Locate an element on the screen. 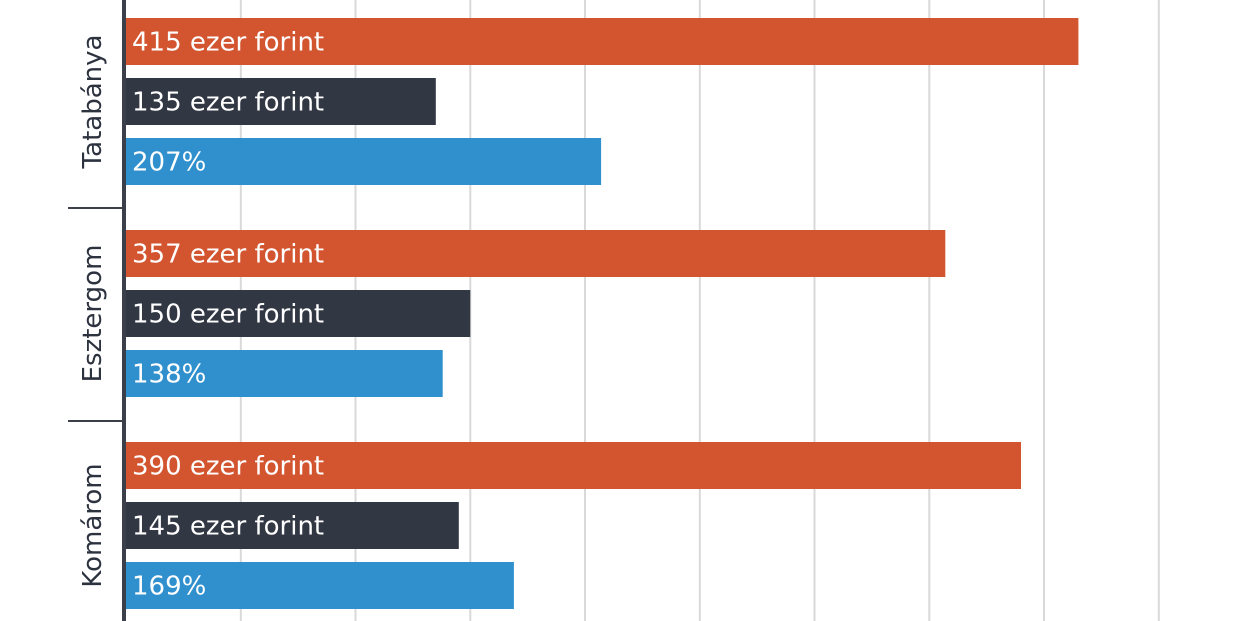  bar-value-label: 357 ezer forint is located at coordinates (228, 255).